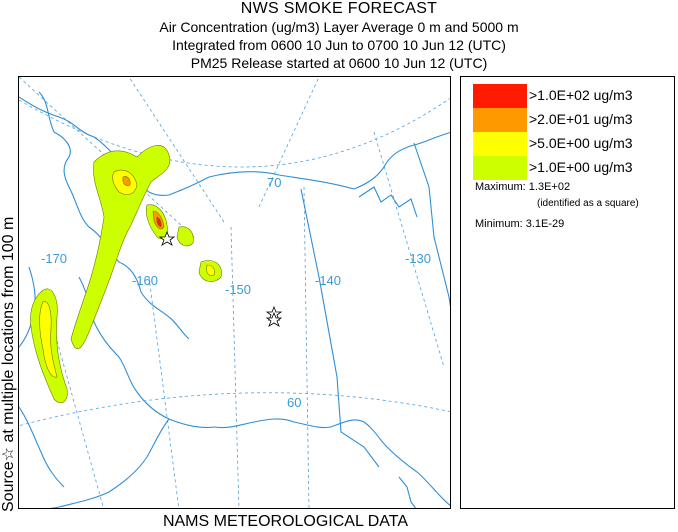 Image resolution: width=678 pixels, height=532 pixels. What do you see at coordinates (54, 258) in the screenshot?
I see `longitude-label-170: -170` at bounding box center [54, 258].